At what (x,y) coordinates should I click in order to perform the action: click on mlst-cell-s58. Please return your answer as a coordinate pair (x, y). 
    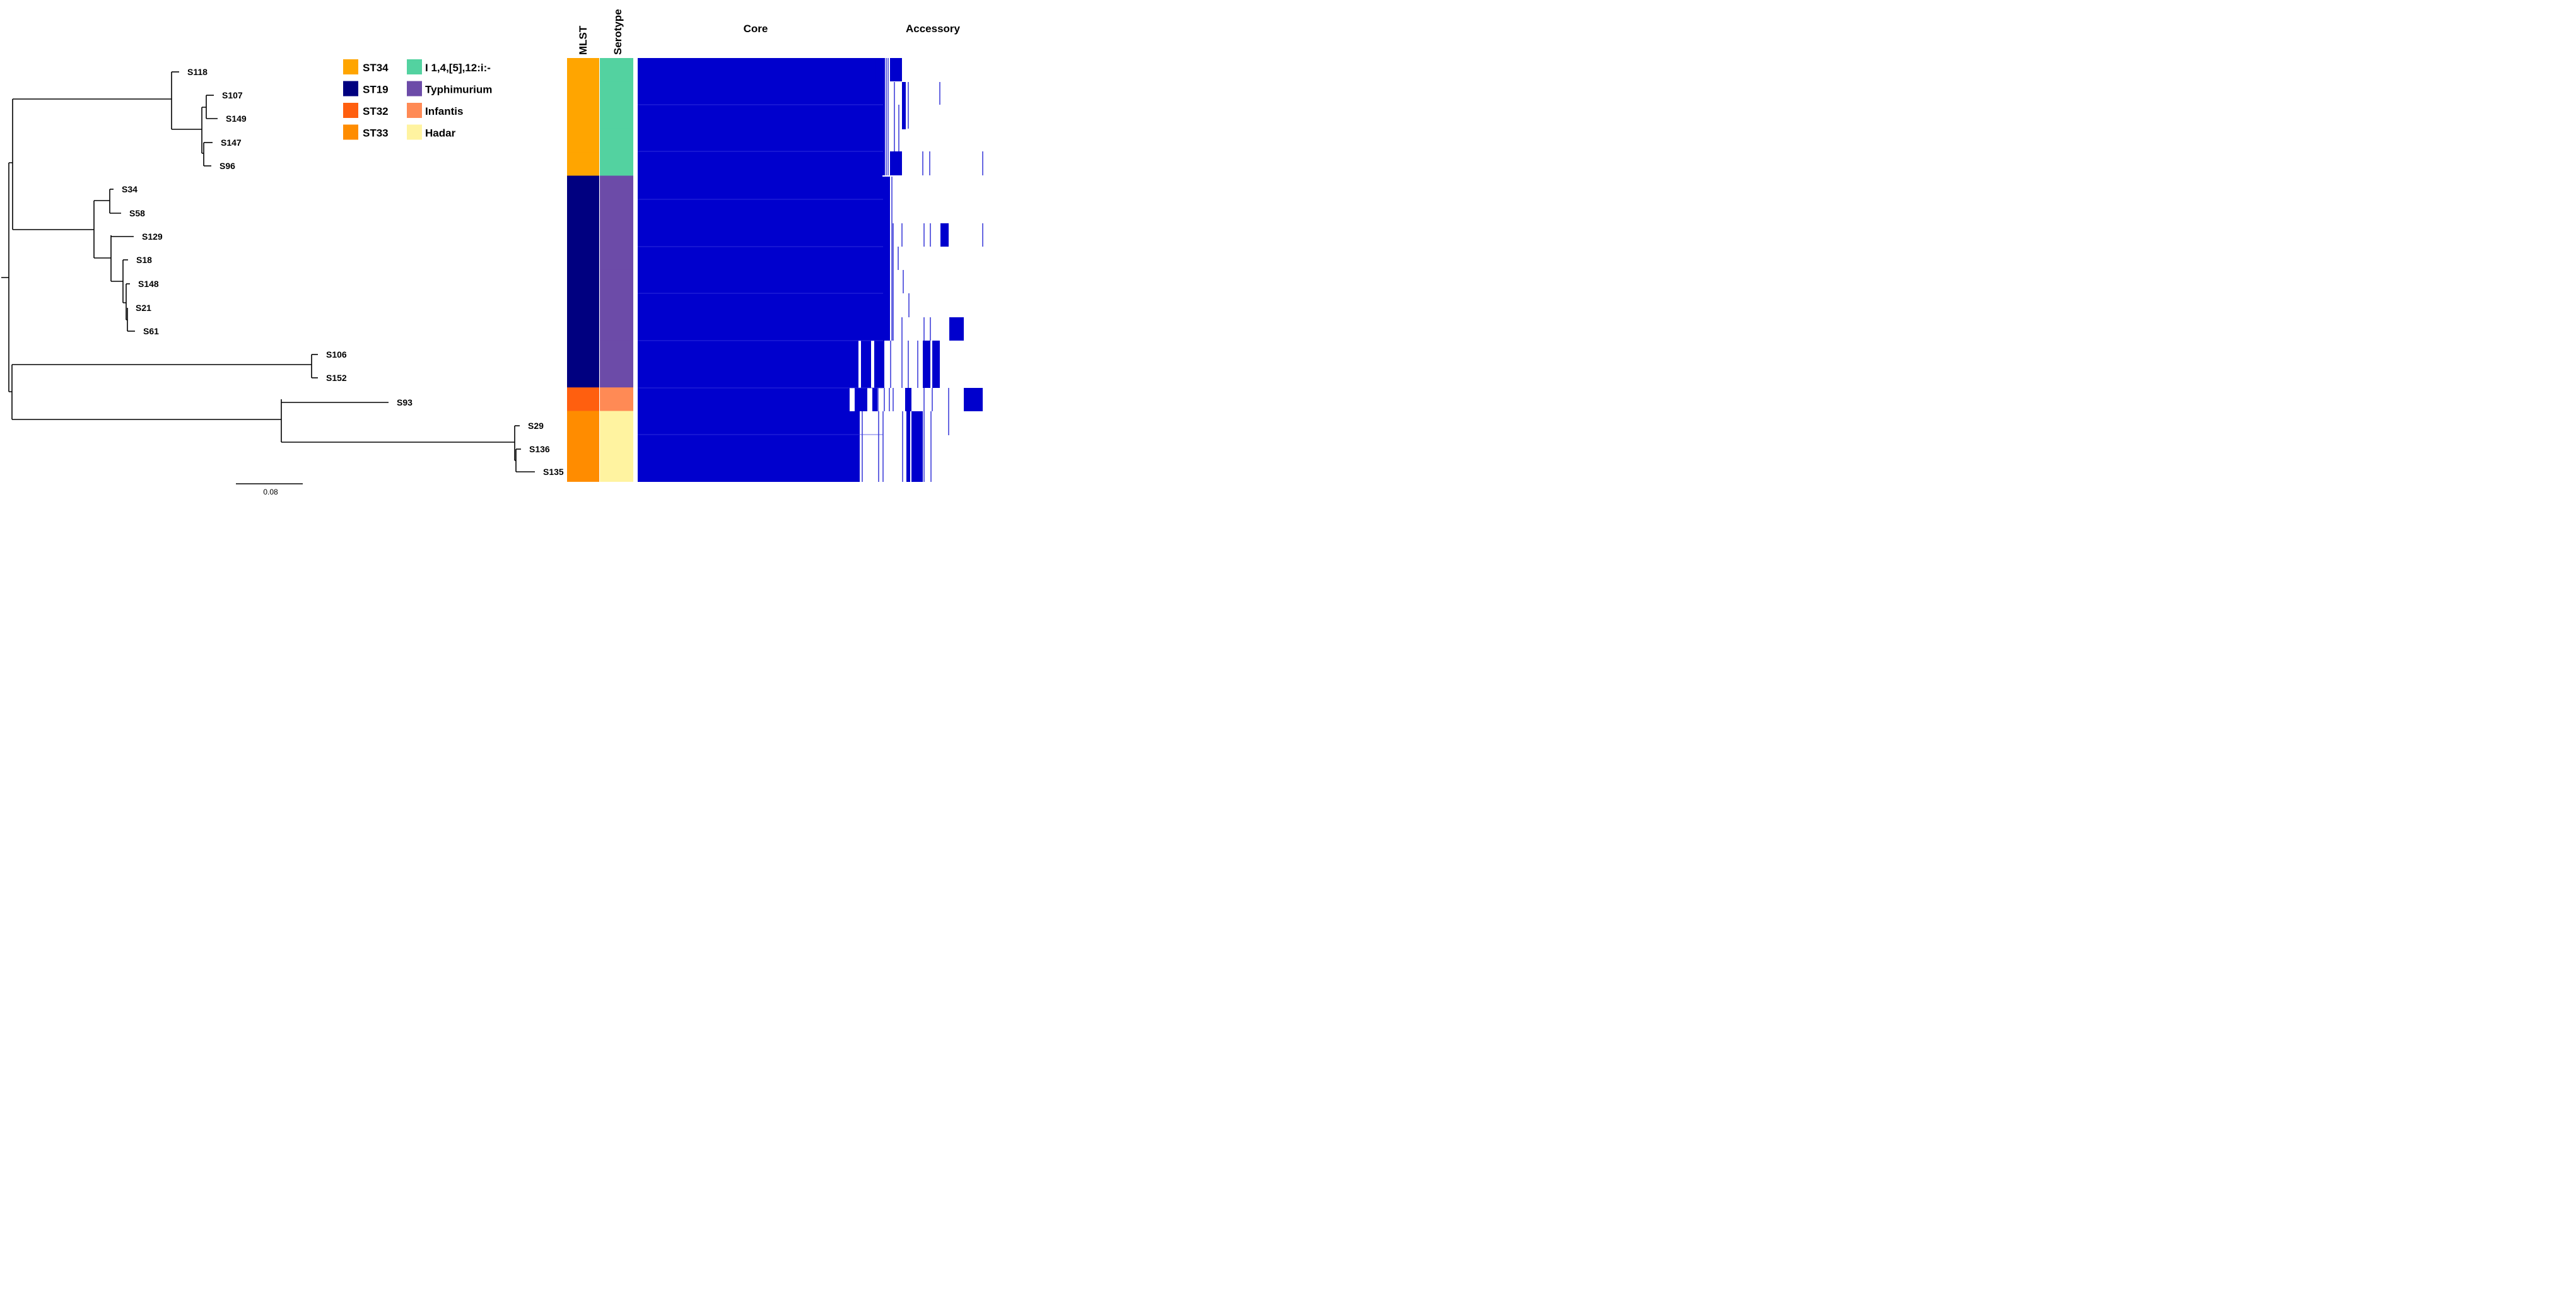
    Looking at the image, I should click on (583, 211).